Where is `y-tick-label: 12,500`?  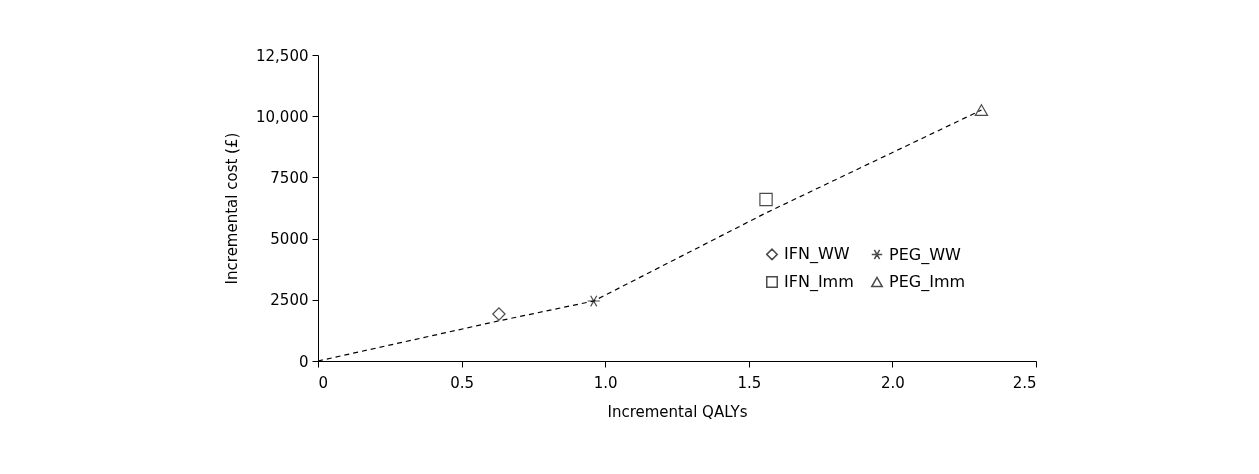
y-tick-label: 12,500 is located at coordinates (282, 55).